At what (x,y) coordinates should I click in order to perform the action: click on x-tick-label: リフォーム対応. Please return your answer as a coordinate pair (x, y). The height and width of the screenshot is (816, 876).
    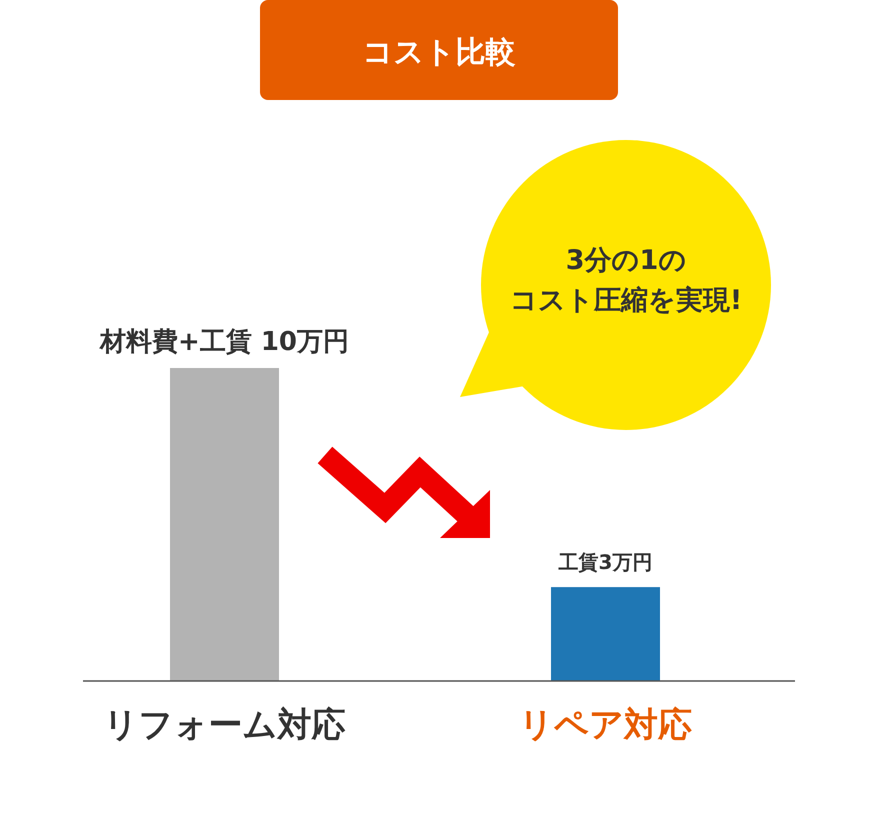
    Looking at the image, I should click on (225, 725).